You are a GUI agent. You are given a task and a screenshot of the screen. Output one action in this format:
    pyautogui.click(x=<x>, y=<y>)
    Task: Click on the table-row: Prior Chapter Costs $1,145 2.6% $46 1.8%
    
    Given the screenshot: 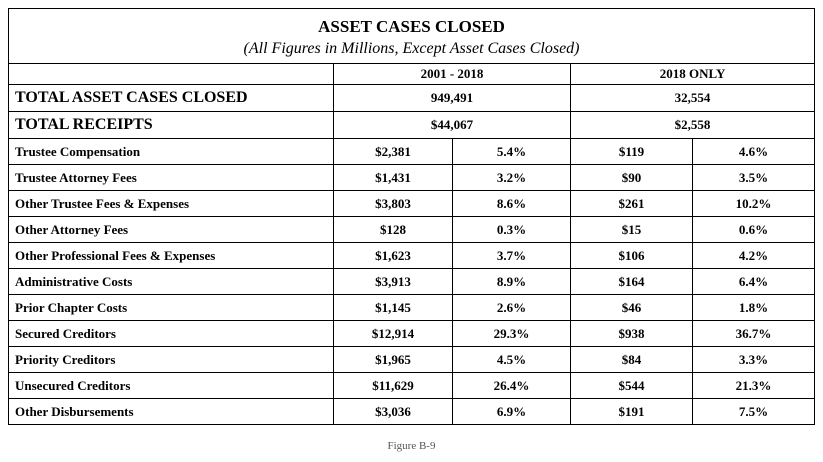 What is the action you would take?
    pyautogui.click(x=412, y=307)
    